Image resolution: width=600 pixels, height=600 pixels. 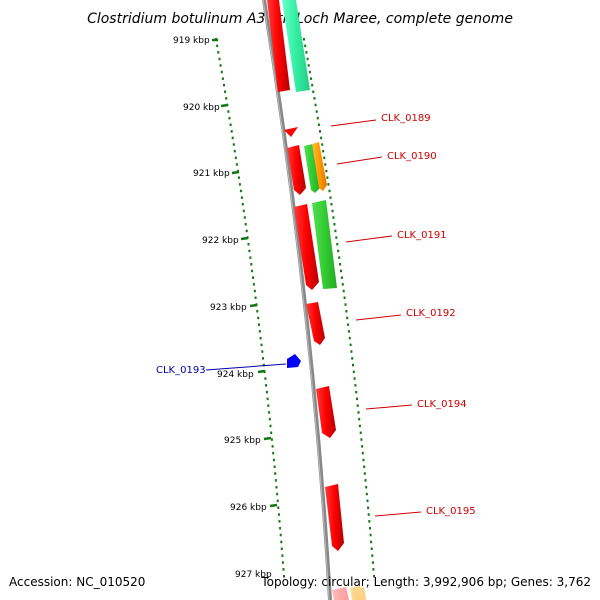 I want to click on outer-ring-dots, so click(x=339, y=308).